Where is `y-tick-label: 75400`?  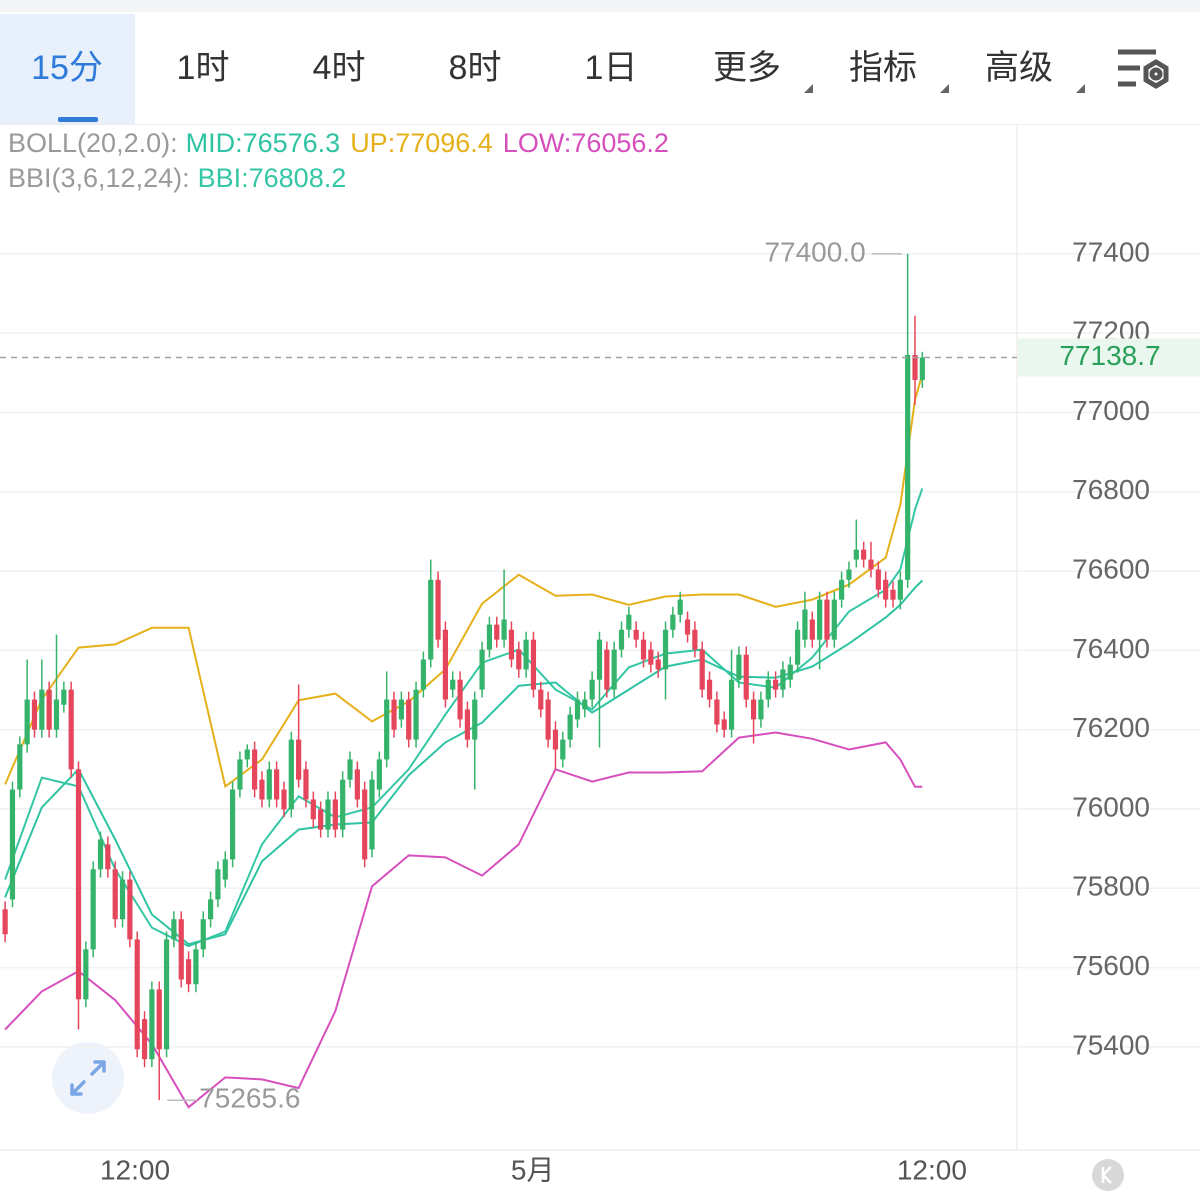 y-tick-label: 75400 is located at coordinates (1111, 1044).